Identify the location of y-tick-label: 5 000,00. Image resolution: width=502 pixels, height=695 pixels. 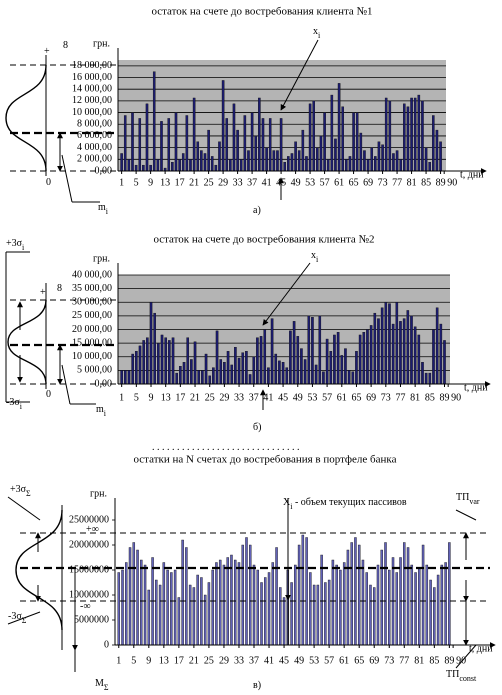
(94, 370).